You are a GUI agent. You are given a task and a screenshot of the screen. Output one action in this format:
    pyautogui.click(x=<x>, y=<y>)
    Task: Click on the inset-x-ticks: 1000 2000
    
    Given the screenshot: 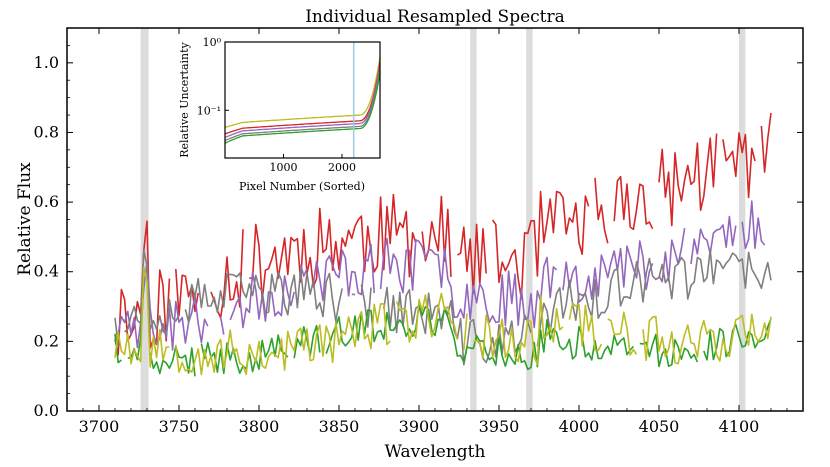 What is the action you would take?
    pyautogui.click(x=312, y=164)
    